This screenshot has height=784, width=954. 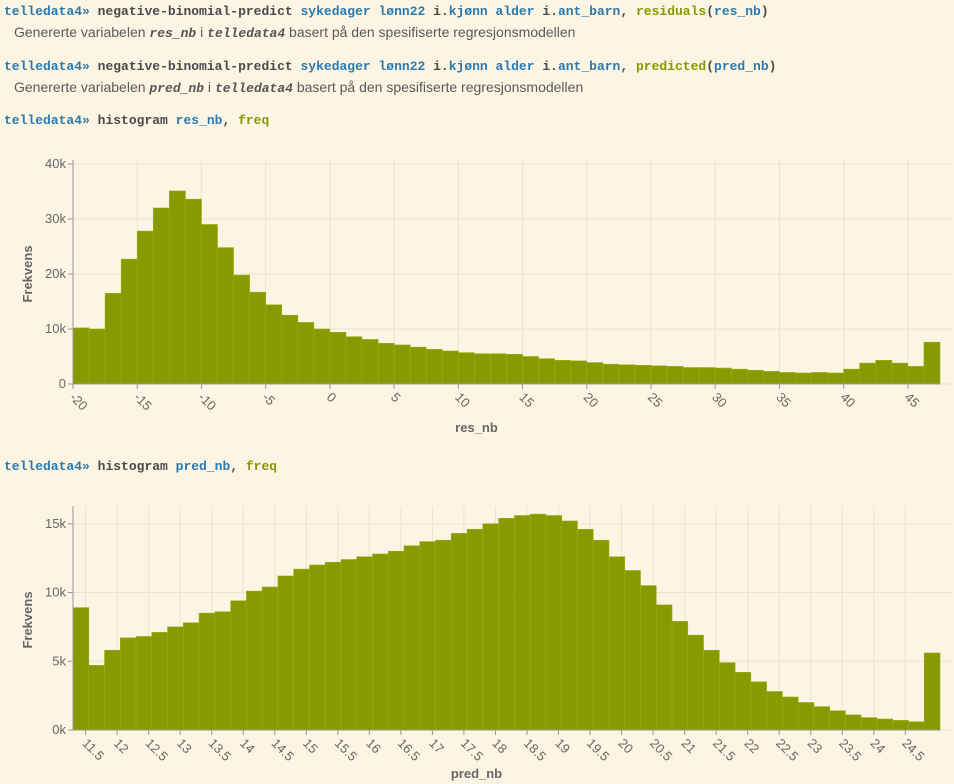 What do you see at coordinates (254, 120) in the screenshot?
I see `command-token: freq` at bounding box center [254, 120].